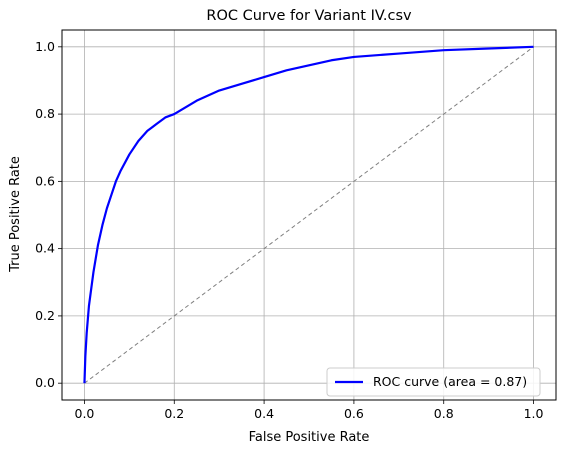 Image resolution: width=567 pixels, height=453 pixels. What do you see at coordinates (85, 413) in the screenshot?
I see `x-tick-label: 0.0` at bounding box center [85, 413].